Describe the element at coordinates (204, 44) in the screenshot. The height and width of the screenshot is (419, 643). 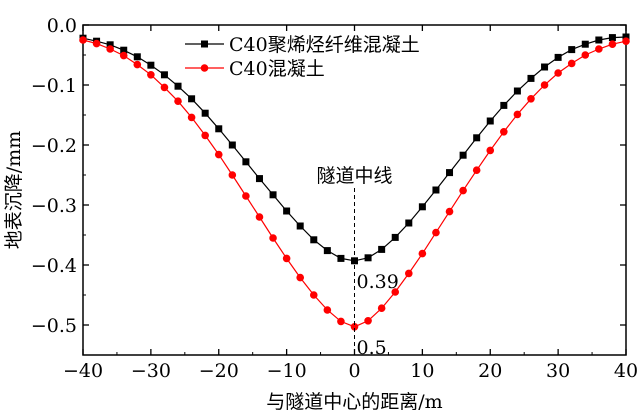
I see `legend-marker-square` at that location.